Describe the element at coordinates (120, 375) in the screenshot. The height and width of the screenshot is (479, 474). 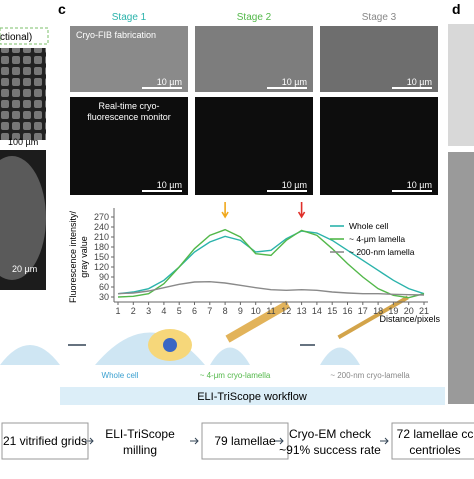
I see `workflow-label: Whole cell` at that location.